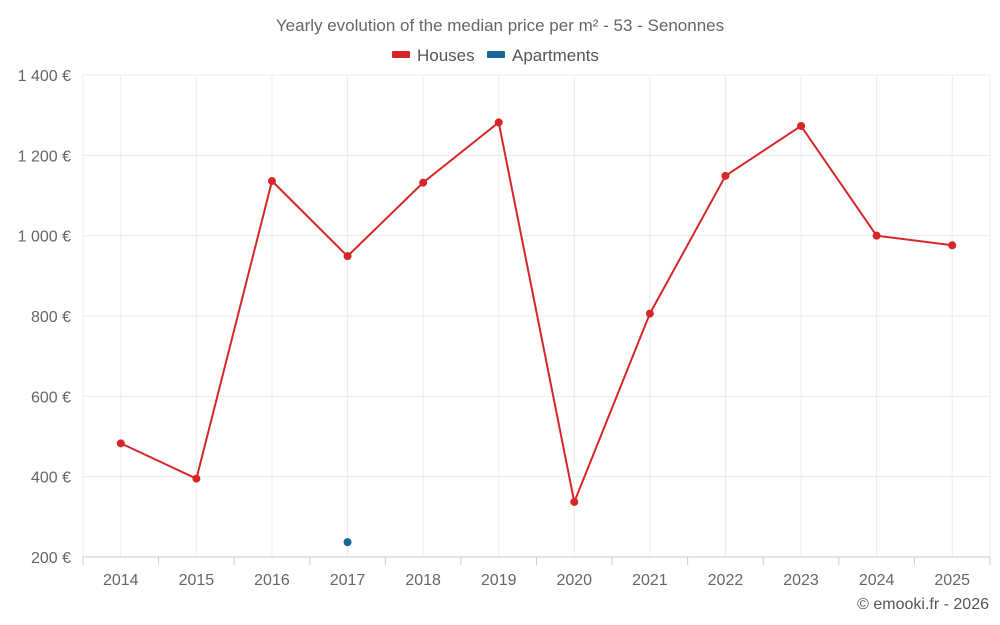  Describe the element at coordinates (650, 580) in the screenshot. I see `x-tick-label: 2021` at that location.